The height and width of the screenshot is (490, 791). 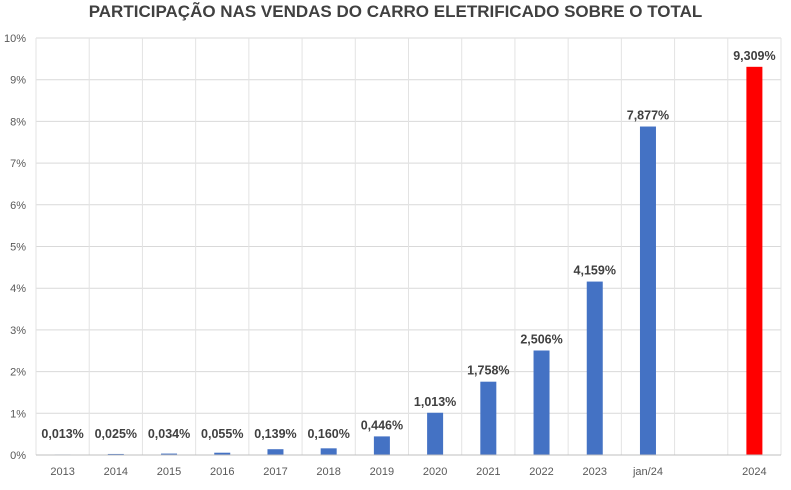 What do you see at coordinates (18, 122) in the screenshot?
I see `y-tick-label: 8%` at bounding box center [18, 122].